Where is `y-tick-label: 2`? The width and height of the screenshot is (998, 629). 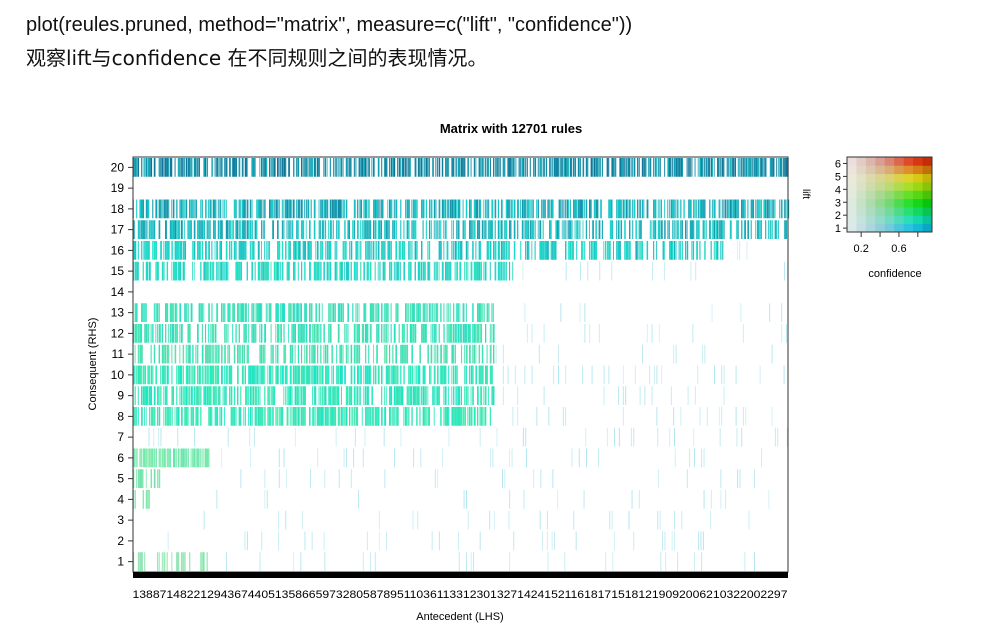 y-tick-label: 2 is located at coordinates (120, 541).